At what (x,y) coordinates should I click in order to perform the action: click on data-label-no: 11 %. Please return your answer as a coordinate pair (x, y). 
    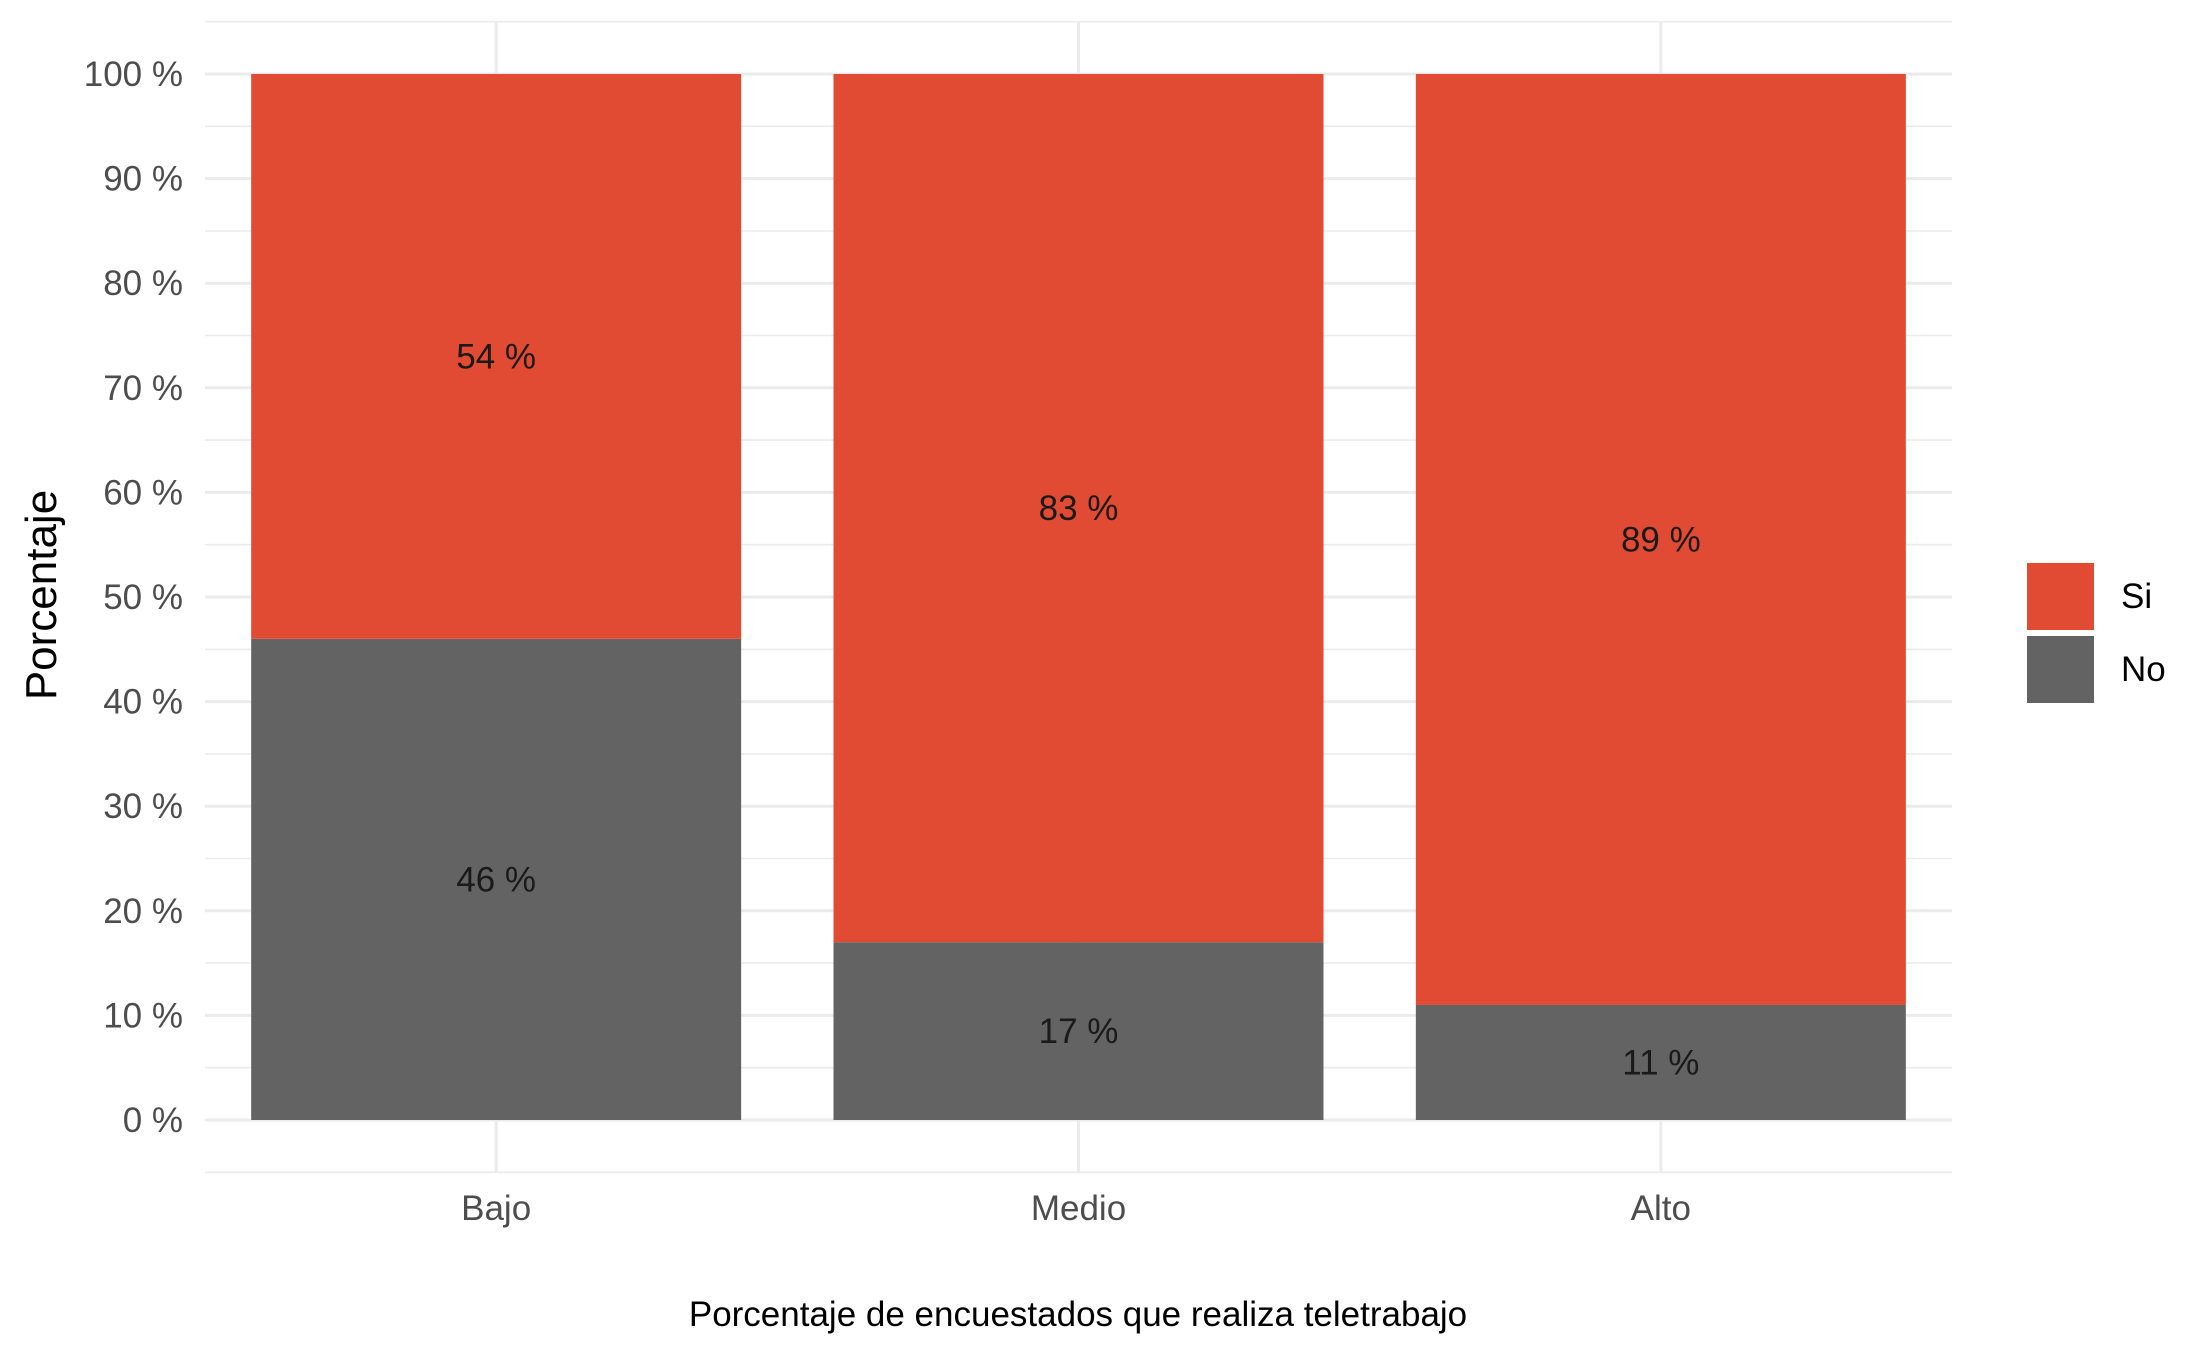
    Looking at the image, I should click on (1660, 1062).